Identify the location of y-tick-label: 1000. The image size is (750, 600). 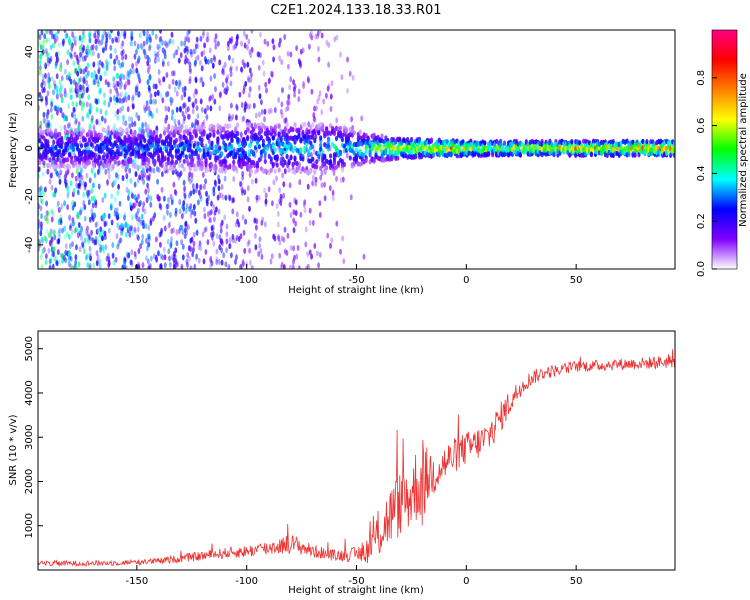
(29, 525).